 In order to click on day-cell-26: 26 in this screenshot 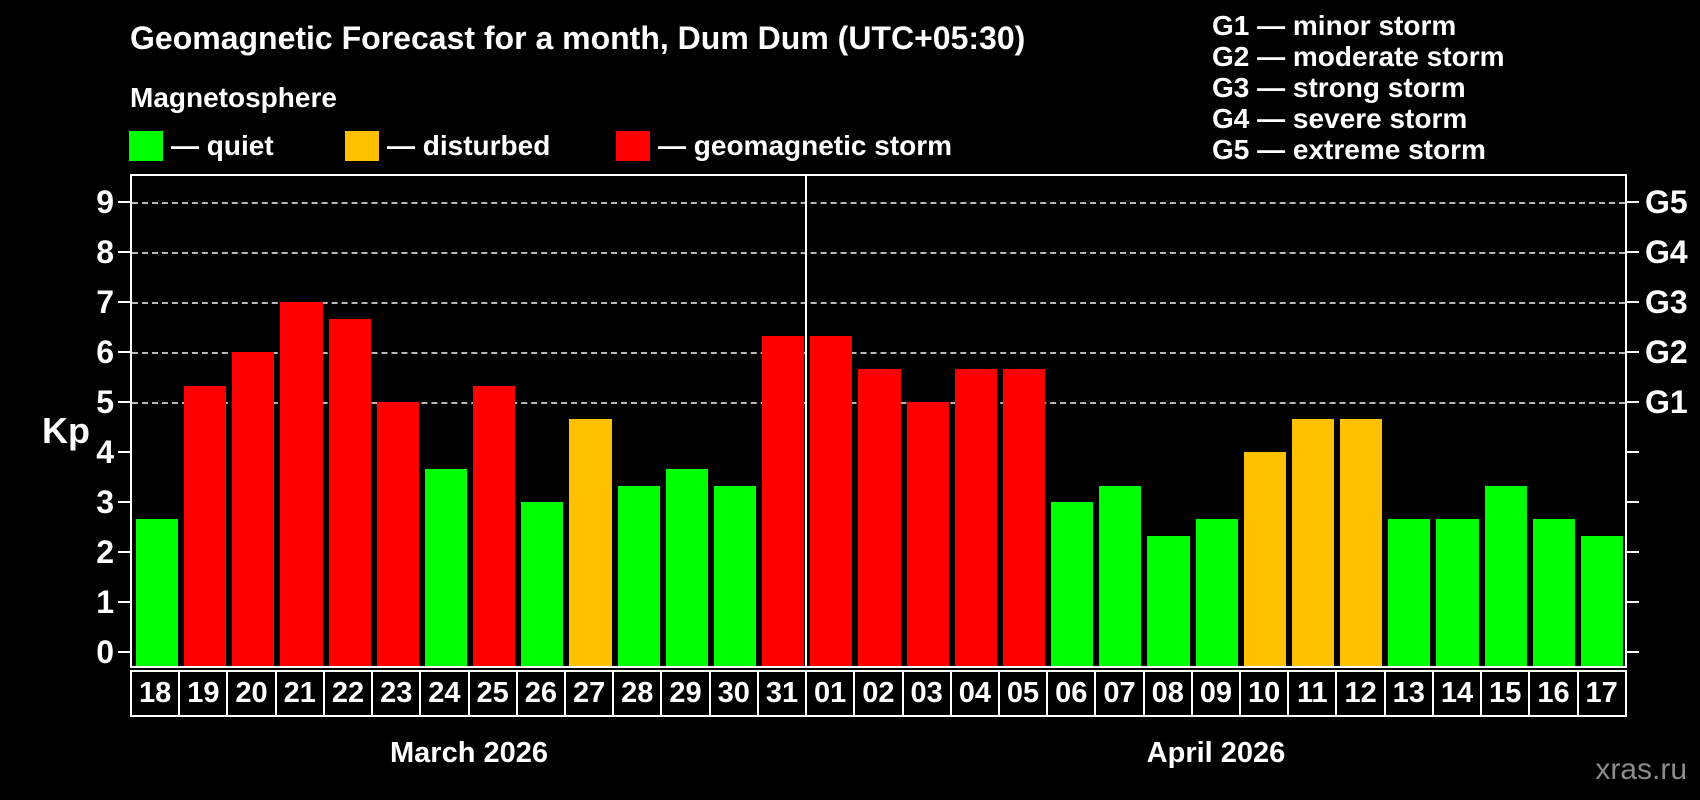, I will do `click(542, 693)`.